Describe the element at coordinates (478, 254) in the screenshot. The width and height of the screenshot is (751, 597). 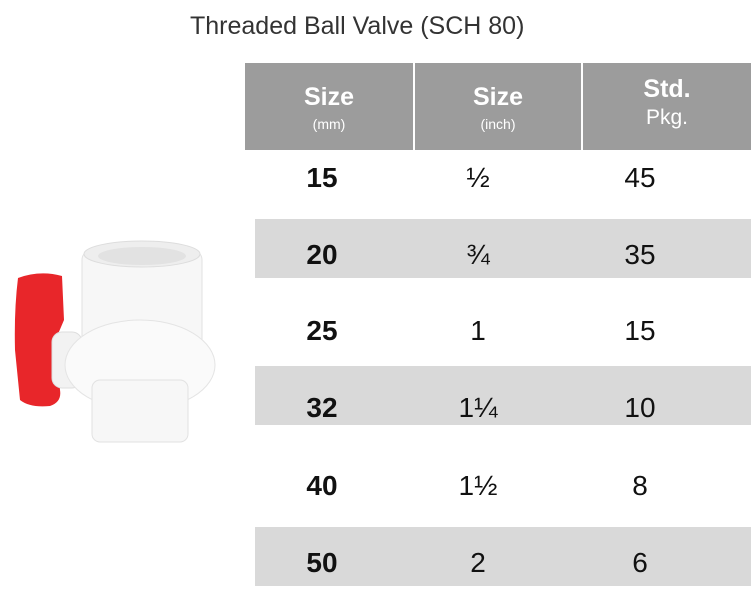
I see `size-inch: ¾` at that location.